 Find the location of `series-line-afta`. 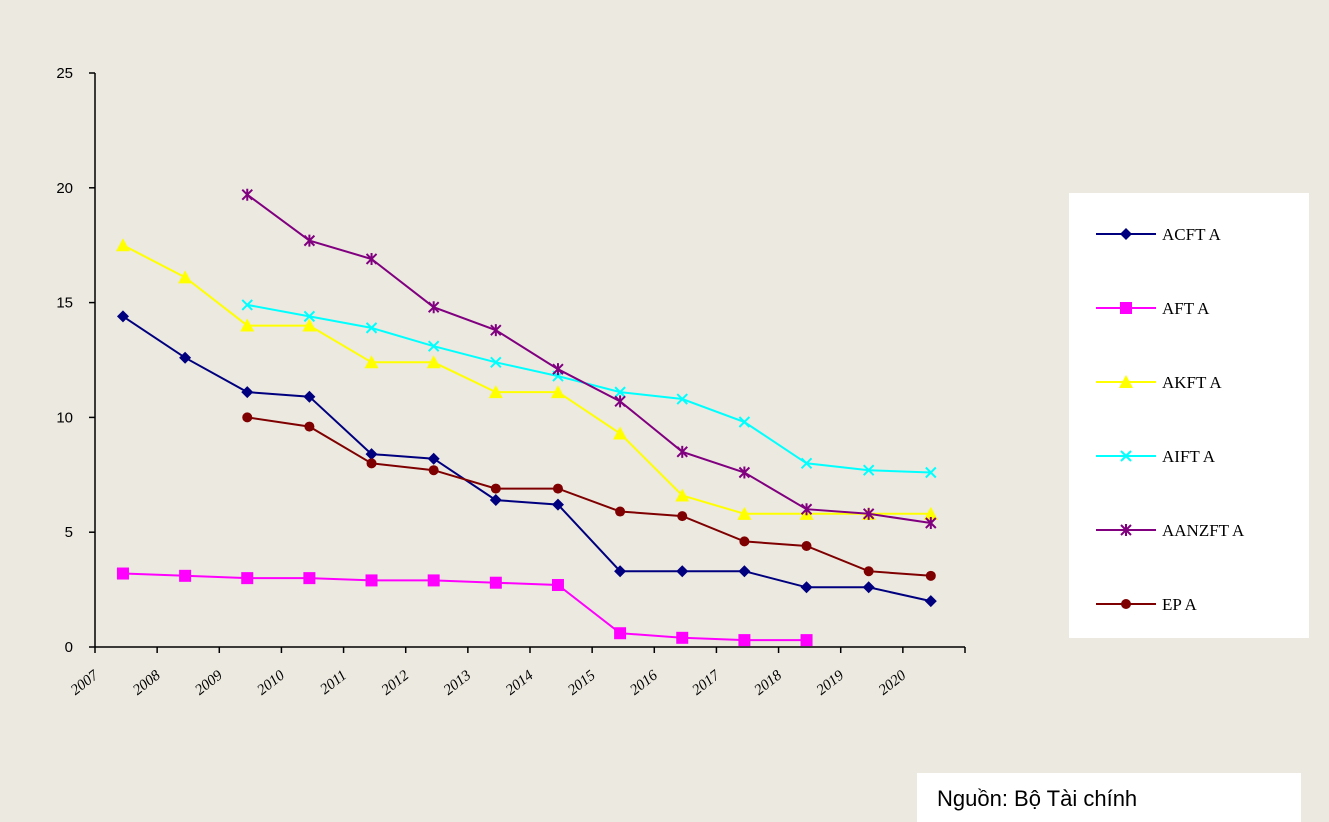

series-line-afta is located at coordinates (464, 607).